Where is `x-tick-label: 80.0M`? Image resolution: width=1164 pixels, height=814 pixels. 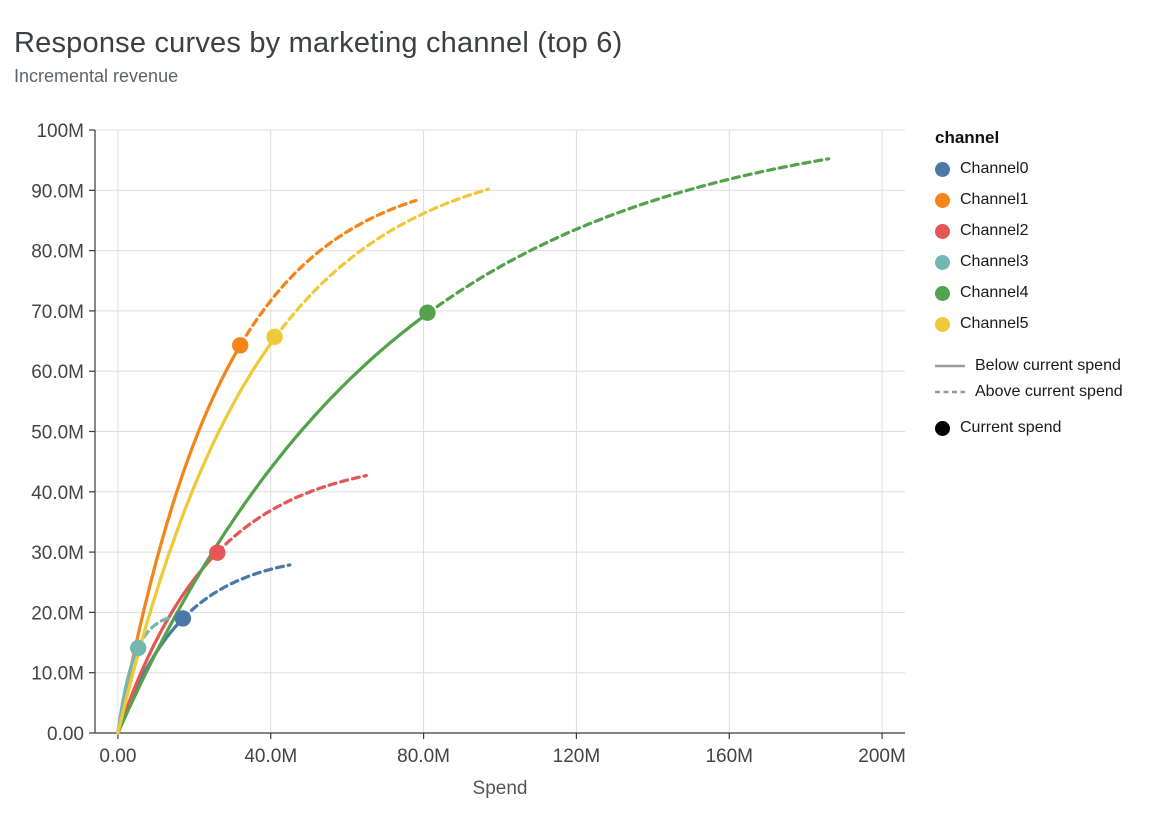 x-tick-label: 80.0M is located at coordinates (423, 756).